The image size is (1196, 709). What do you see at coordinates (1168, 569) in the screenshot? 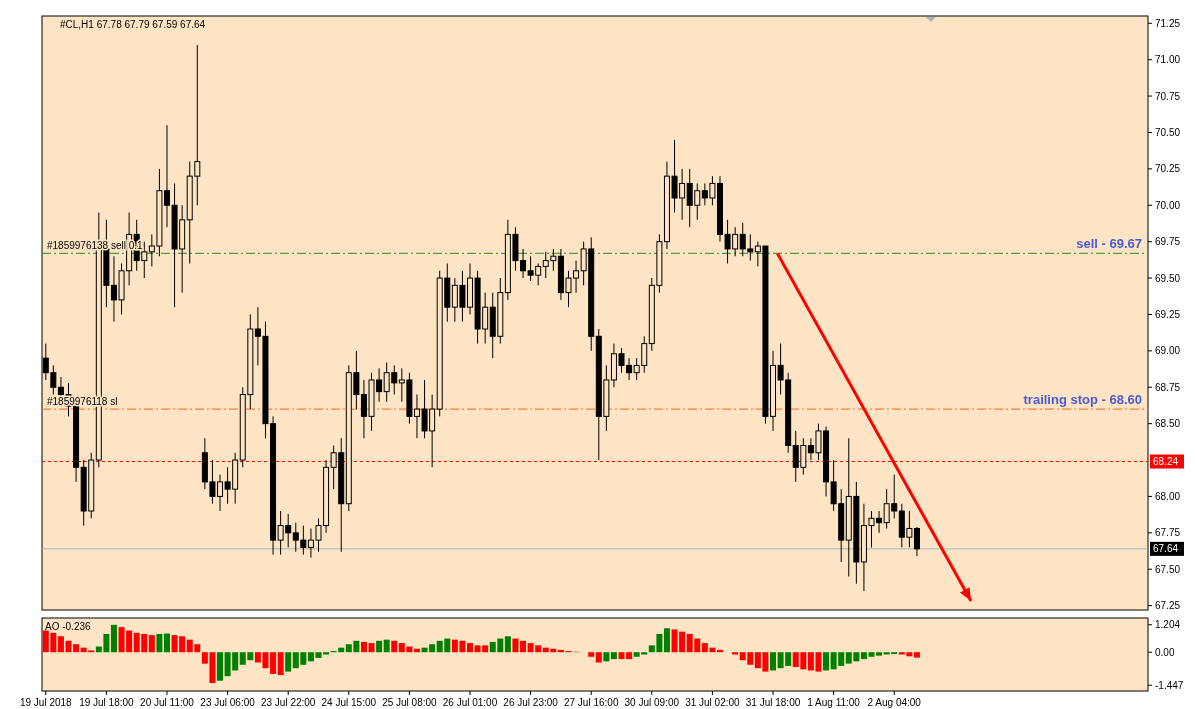
I see `y-tick-label: 67.50` at bounding box center [1168, 569].